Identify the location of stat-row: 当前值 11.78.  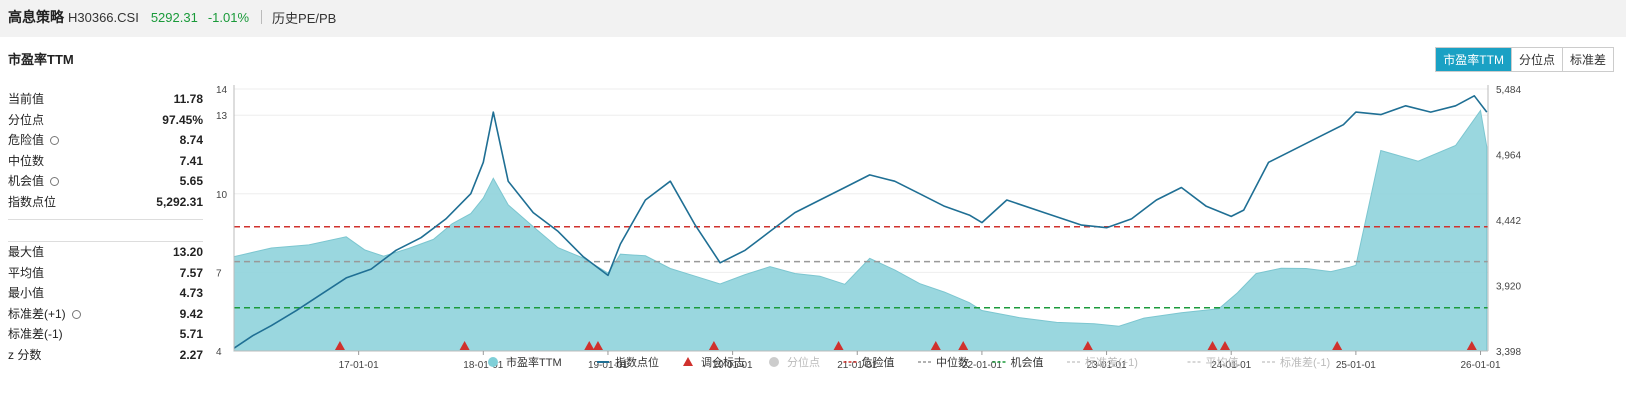
(105, 99).